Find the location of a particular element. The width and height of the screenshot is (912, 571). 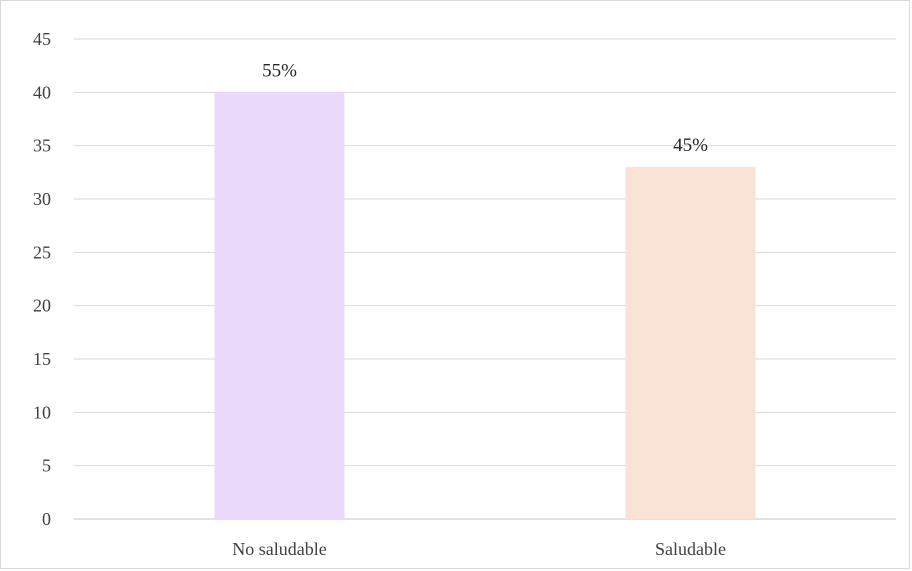

y-tick-label: 20 is located at coordinates (42, 306).